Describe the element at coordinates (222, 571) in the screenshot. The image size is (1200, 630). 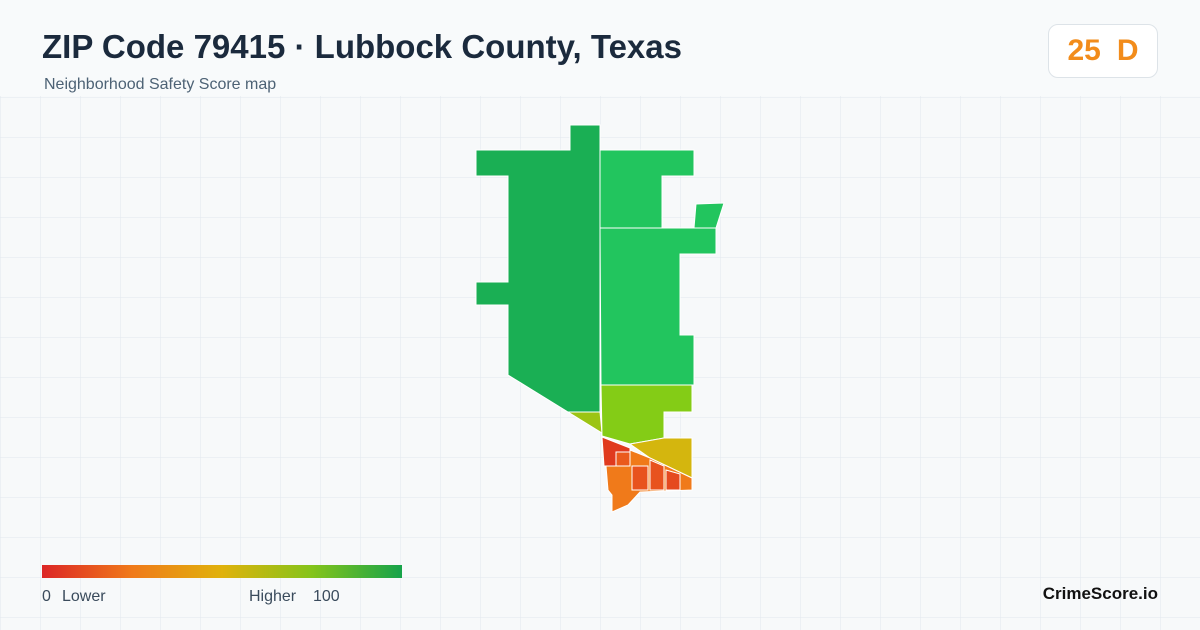
I see `legend-gradient` at that location.